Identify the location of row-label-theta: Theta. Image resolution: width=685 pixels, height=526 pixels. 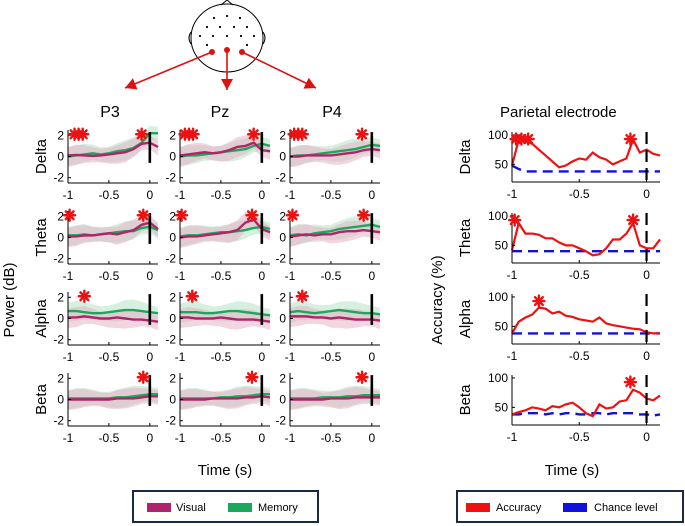
(41, 237).